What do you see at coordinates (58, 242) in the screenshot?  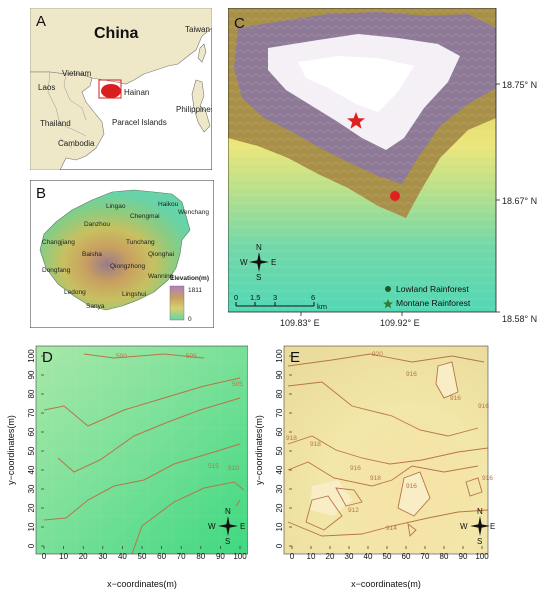 I see `city-changjiang: Changjiang` at bounding box center [58, 242].